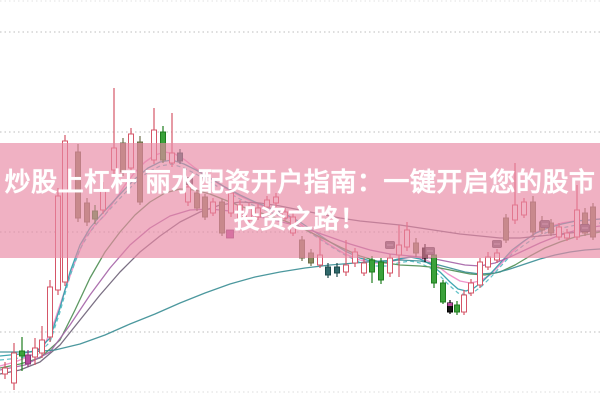  What do you see at coordinates (450, 304) in the screenshot?
I see `candle-magenta-cap` at bounding box center [450, 304].